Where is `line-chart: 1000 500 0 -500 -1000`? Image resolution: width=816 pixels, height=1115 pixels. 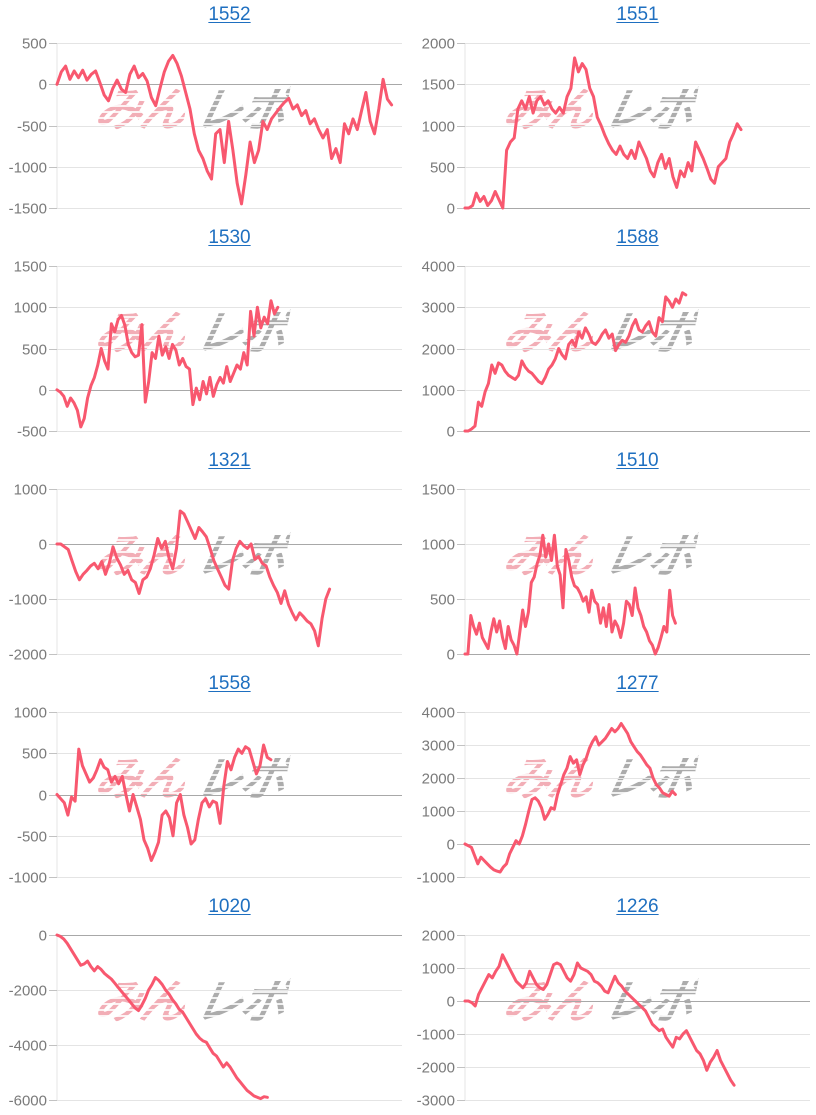 line-chart: 1000 500 0 -500 -1000 is located at coordinates (205, 796).